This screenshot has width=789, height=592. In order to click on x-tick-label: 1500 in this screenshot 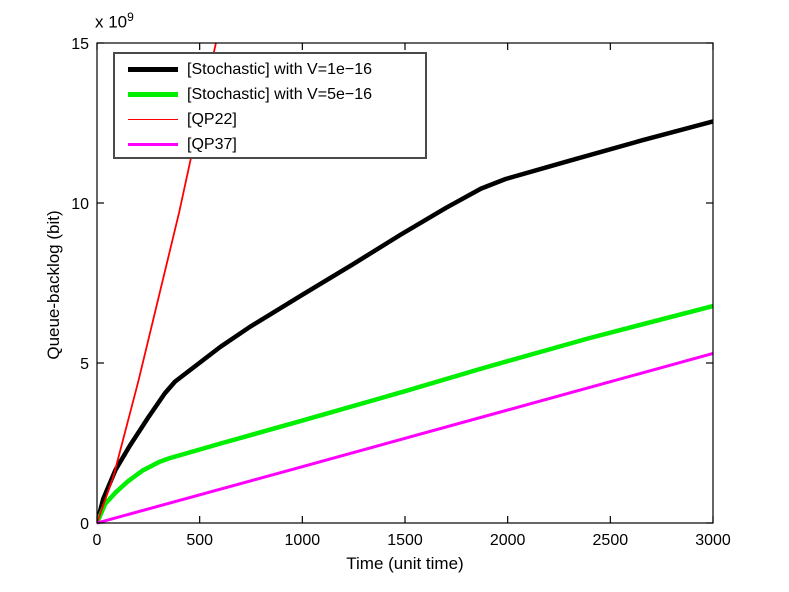, I will do `click(405, 540)`.